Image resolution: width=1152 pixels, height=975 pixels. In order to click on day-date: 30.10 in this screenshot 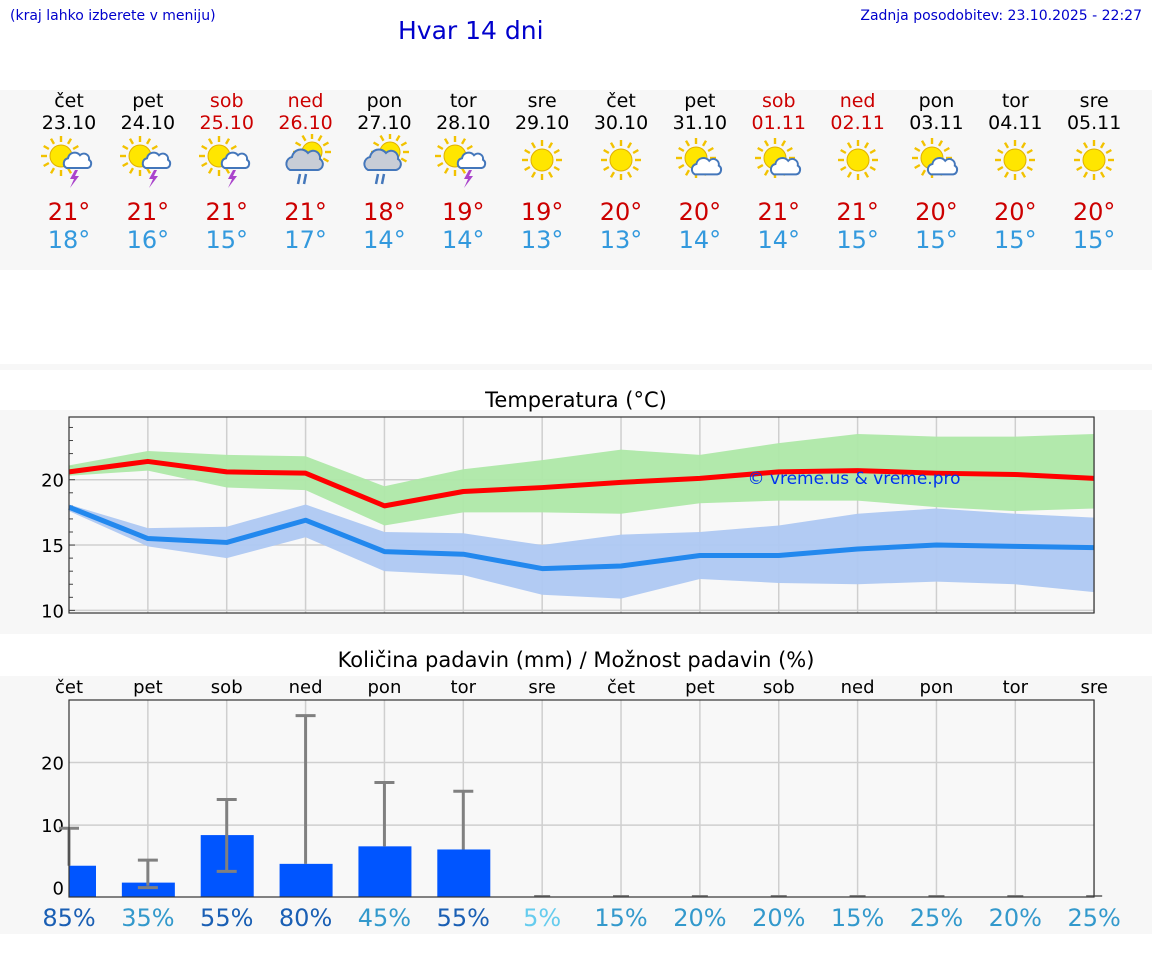, I will do `click(621, 123)`.